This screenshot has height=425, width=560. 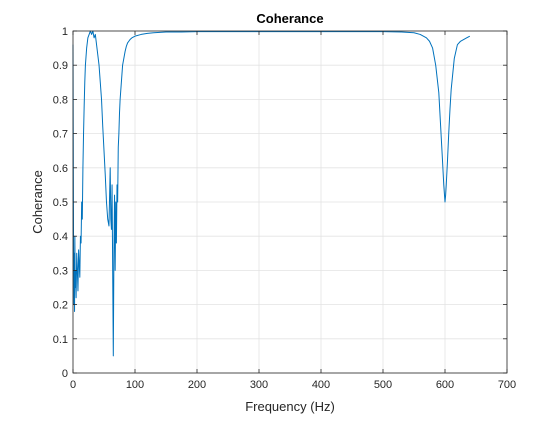 I want to click on y-tick-label: 0.2, so click(x=60, y=306).